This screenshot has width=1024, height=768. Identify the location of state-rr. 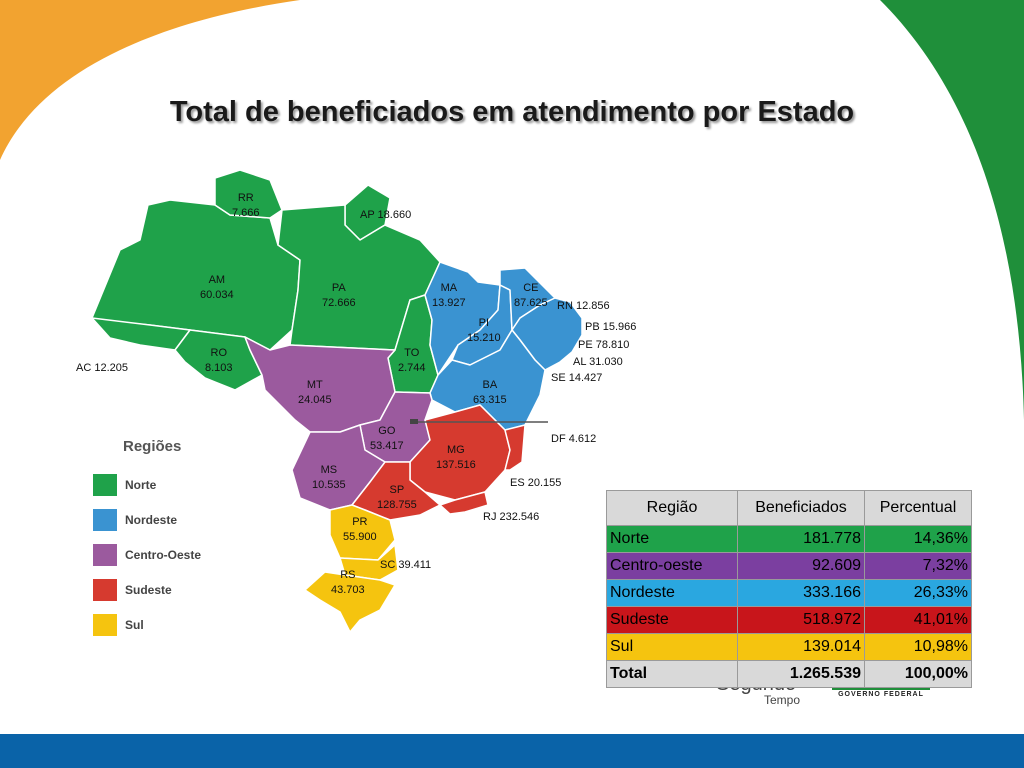
(248, 194).